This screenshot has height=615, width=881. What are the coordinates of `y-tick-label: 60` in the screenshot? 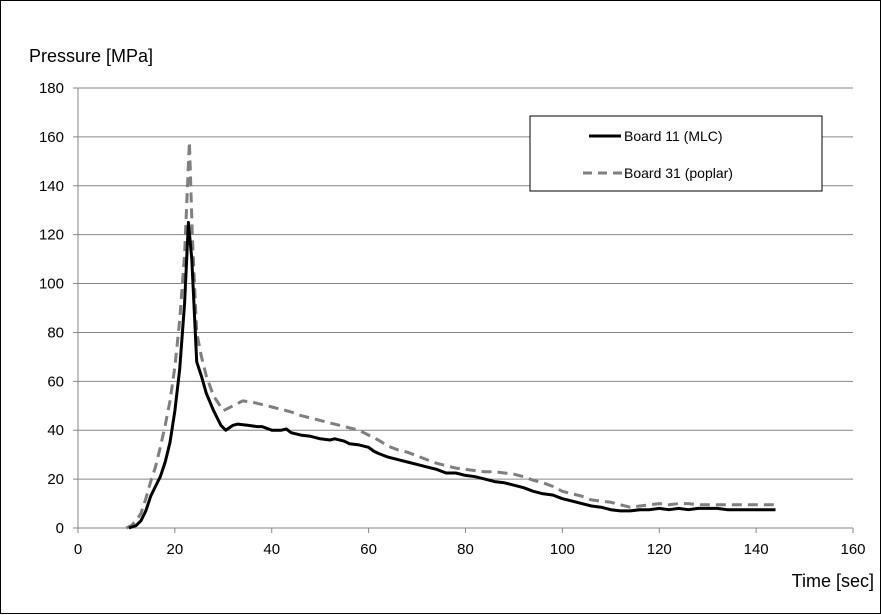 It's located at (55, 381).